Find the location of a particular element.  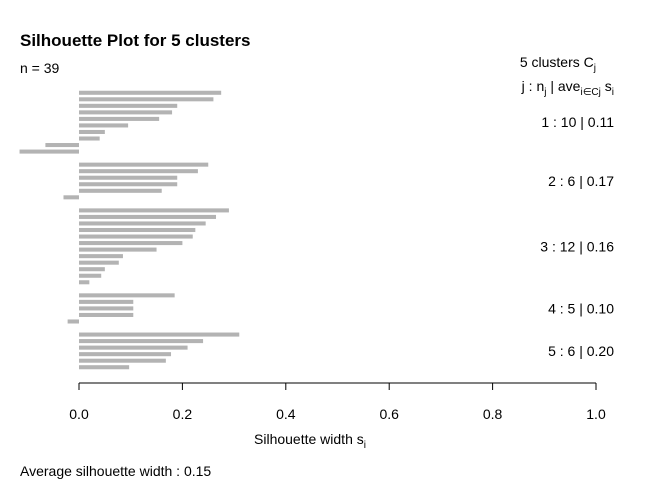

x-tick-label-3: 0.6 is located at coordinates (389, 414).